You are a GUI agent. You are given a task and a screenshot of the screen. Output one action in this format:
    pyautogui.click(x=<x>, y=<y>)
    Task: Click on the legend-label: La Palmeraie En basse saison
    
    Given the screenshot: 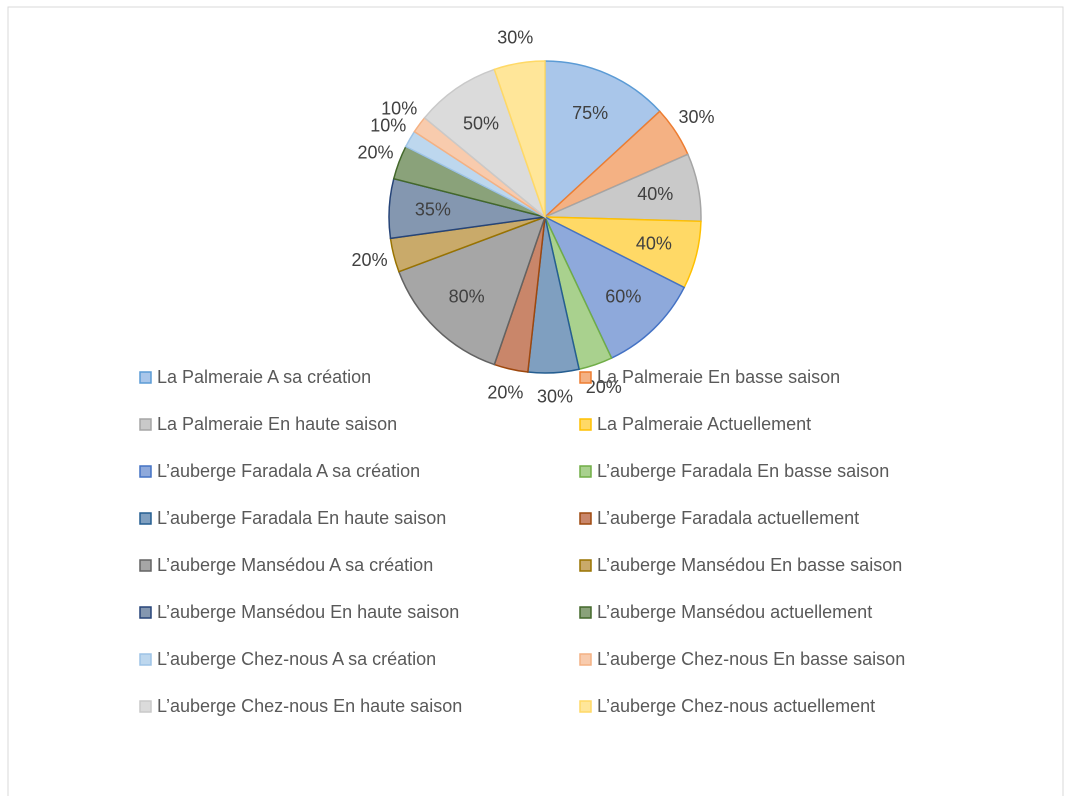 What is the action you would take?
    pyautogui.click(x=718, y=377)
    